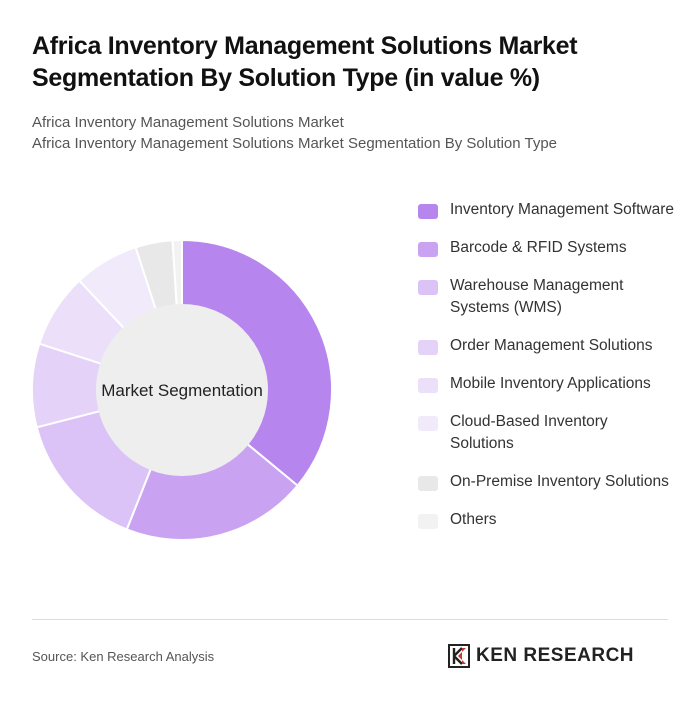  What do you see at coordinates (459, 656) in the screenshot?
I see `ken-logo-icon` at bounding box center [459, 656].